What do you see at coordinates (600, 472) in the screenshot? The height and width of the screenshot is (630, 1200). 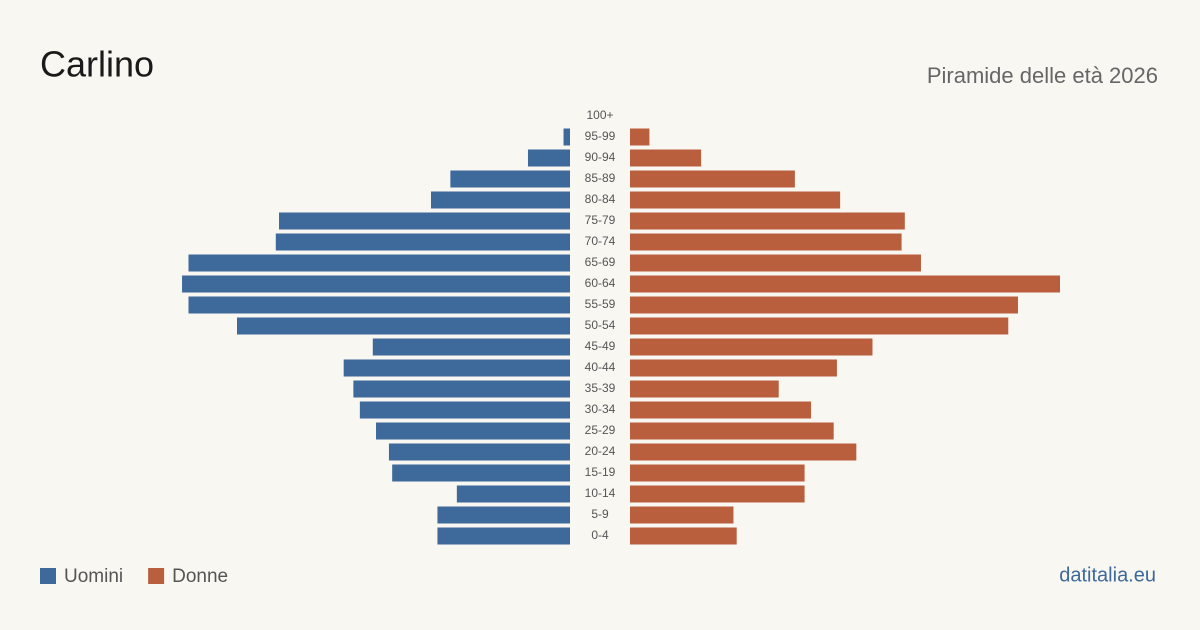 I see `age-label: 15-19` at bounding box center [600, 472].